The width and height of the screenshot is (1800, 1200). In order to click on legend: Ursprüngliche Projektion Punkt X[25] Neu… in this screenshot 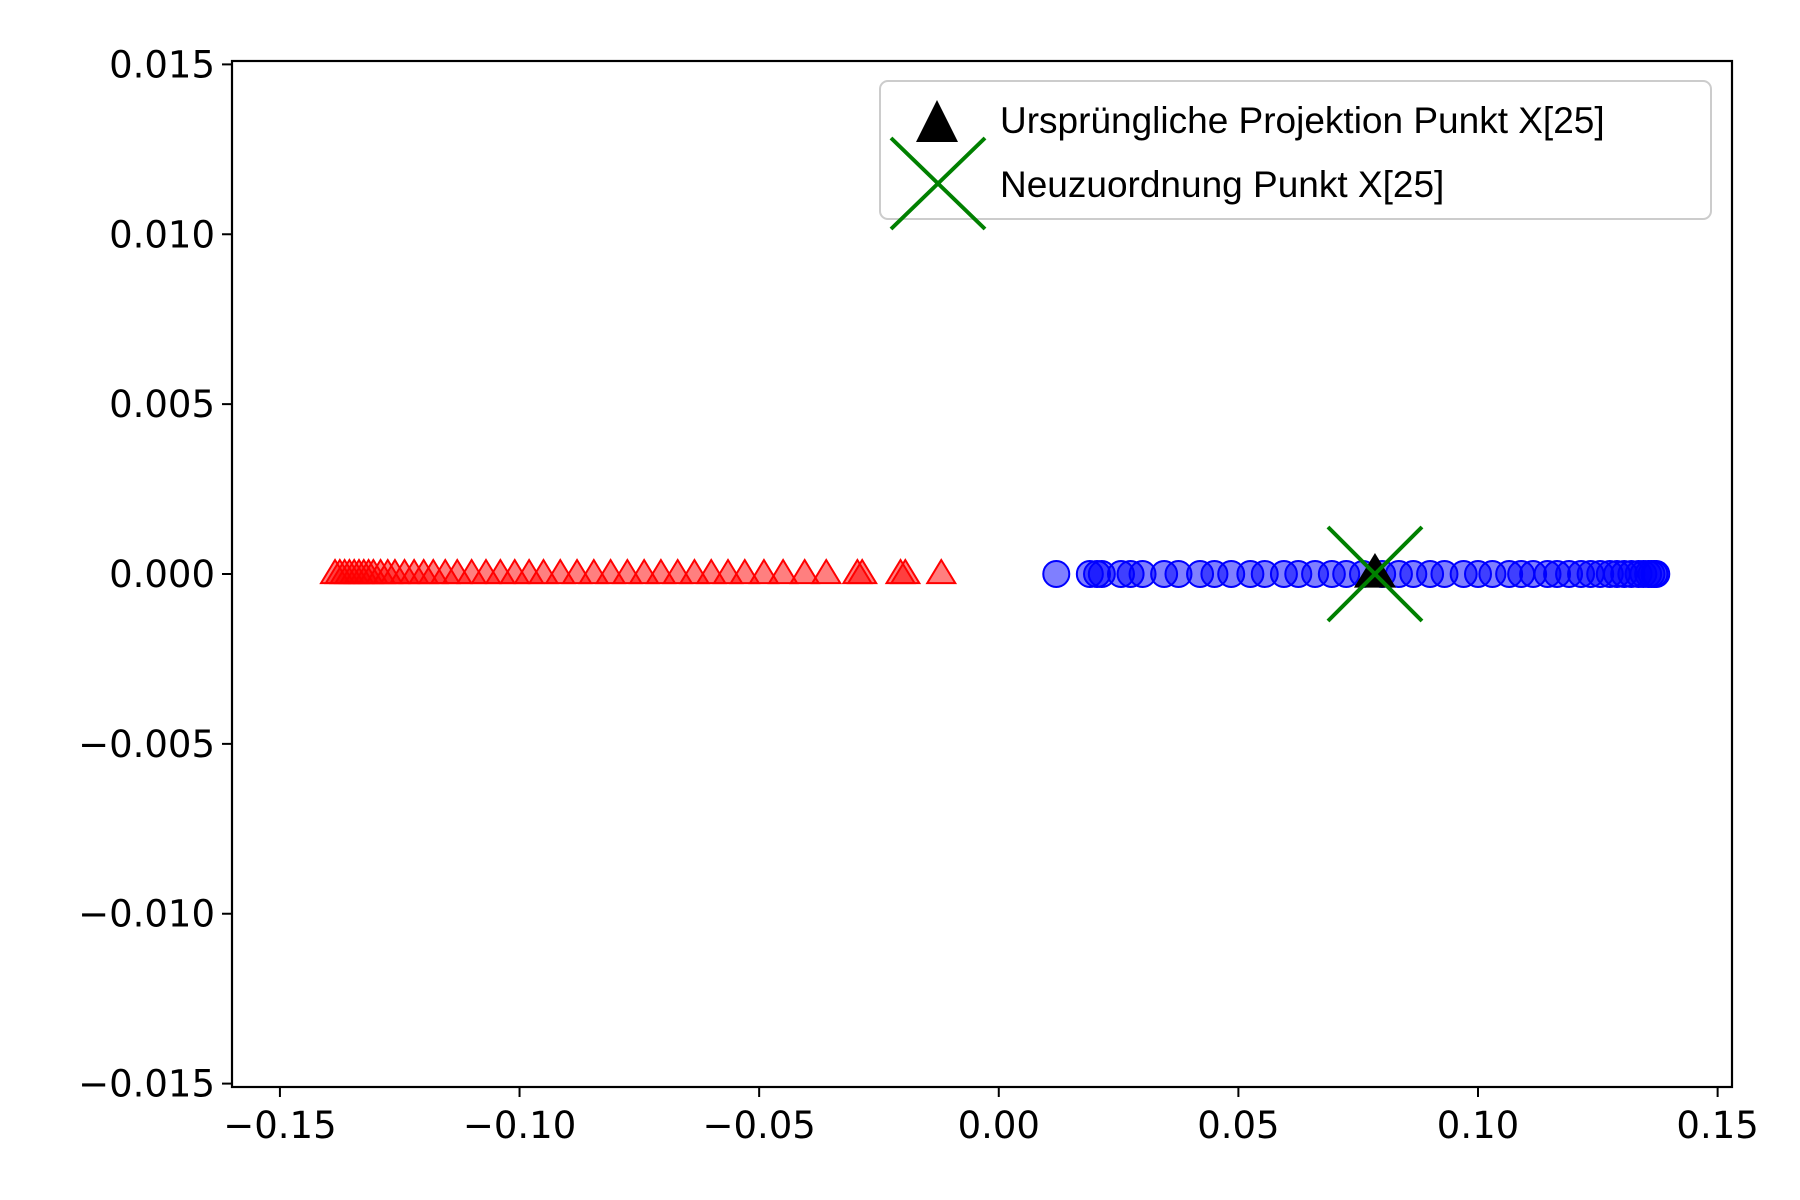, I will do `click(1295, 155)`.